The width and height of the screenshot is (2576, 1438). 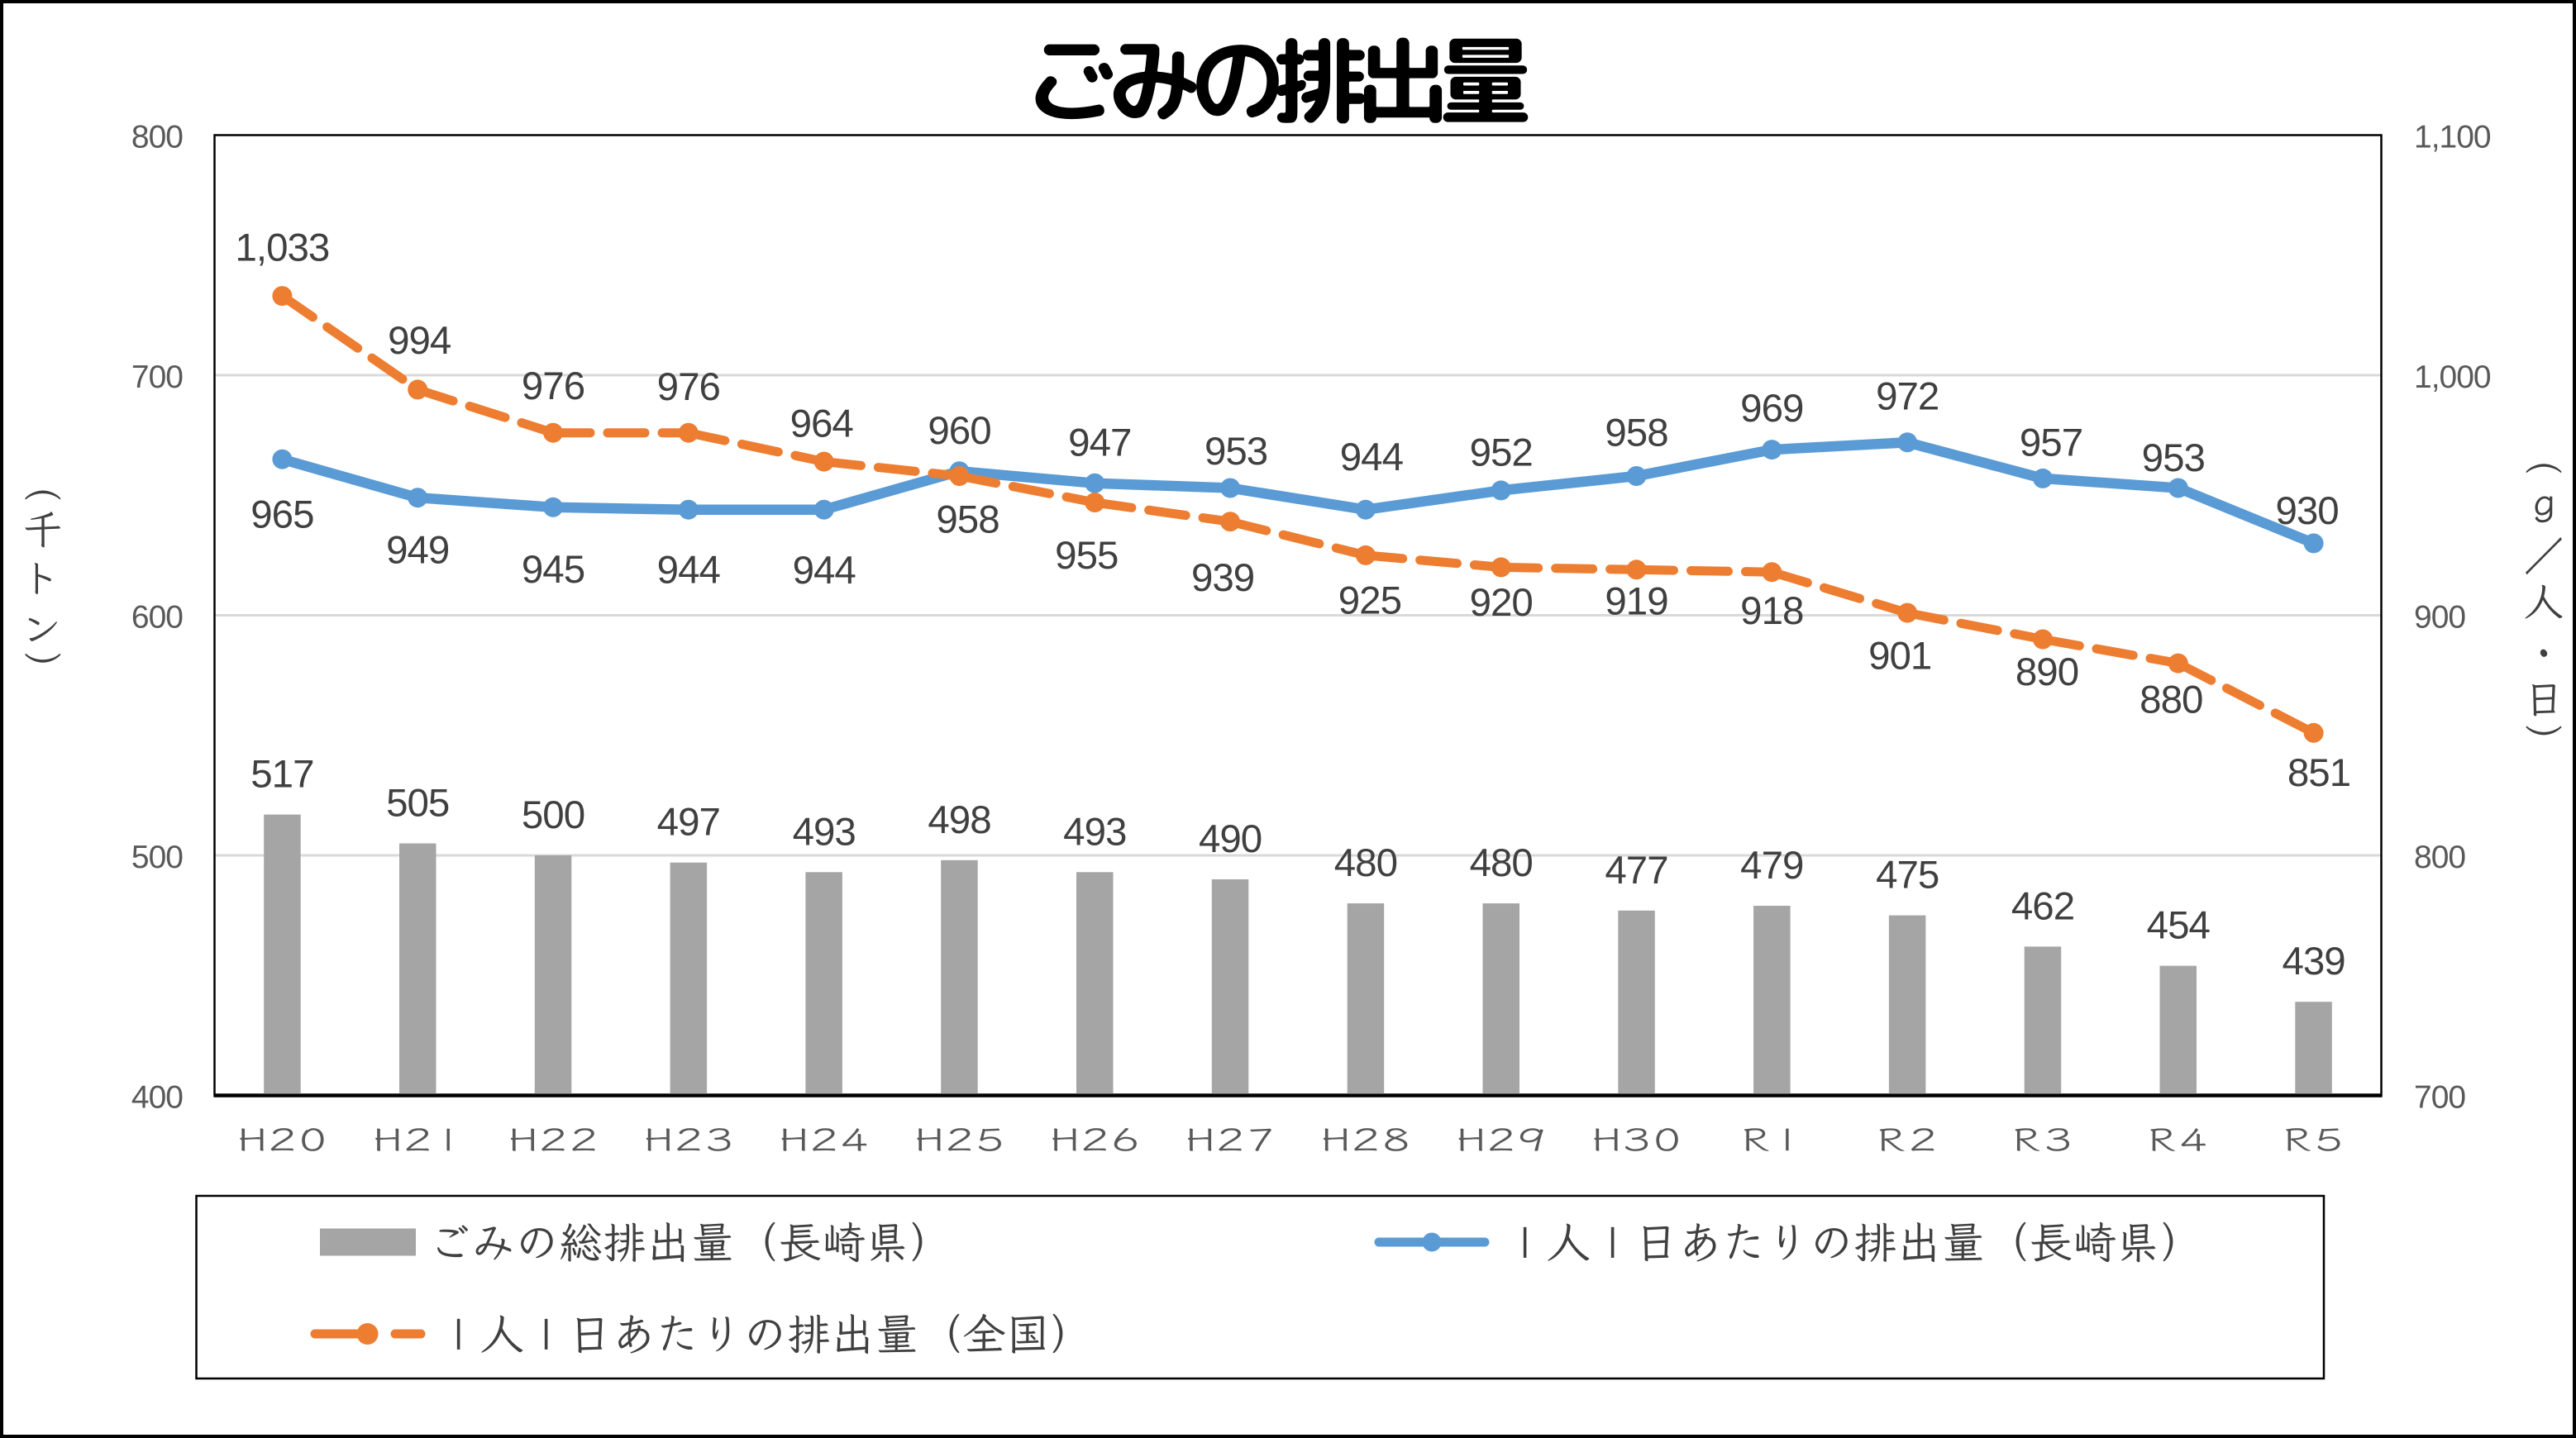 I want to click on svg-text: 490, so click(x=1230, y=839).